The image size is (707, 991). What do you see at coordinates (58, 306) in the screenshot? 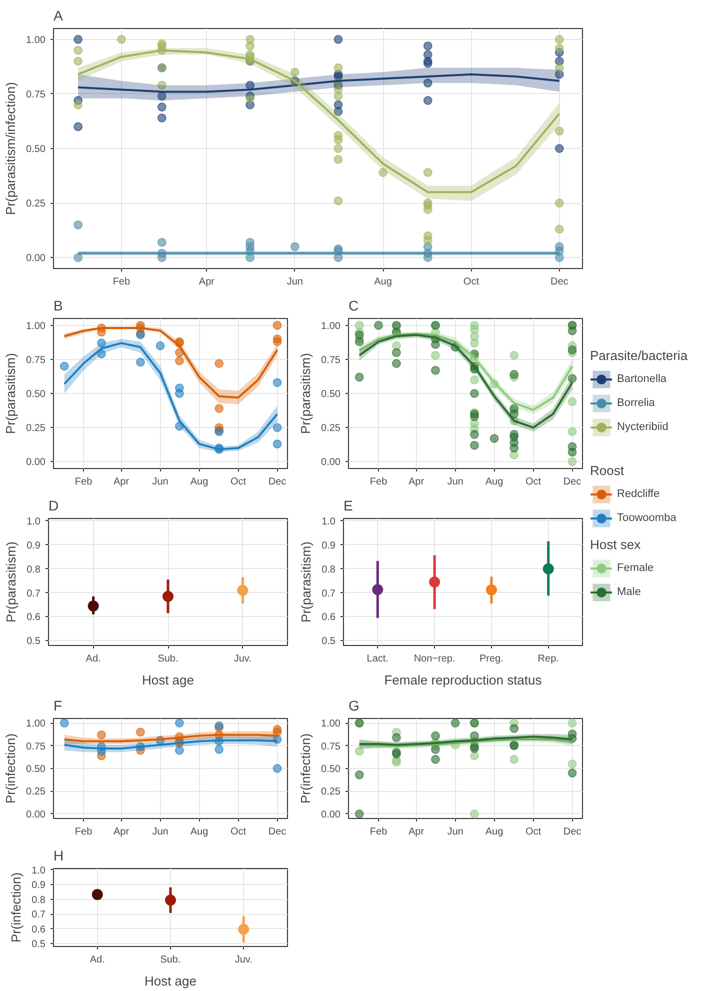
I see `chart-title: B` at bounding box center [58, 306].